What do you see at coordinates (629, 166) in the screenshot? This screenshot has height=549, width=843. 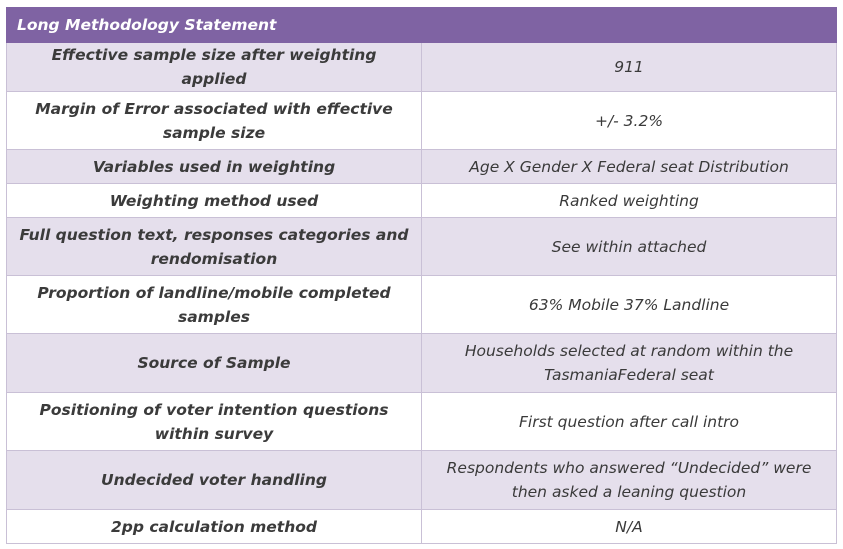 I see `row-value: Age X Gender X Federal seat Distribution` at bounding box center [629, 166].